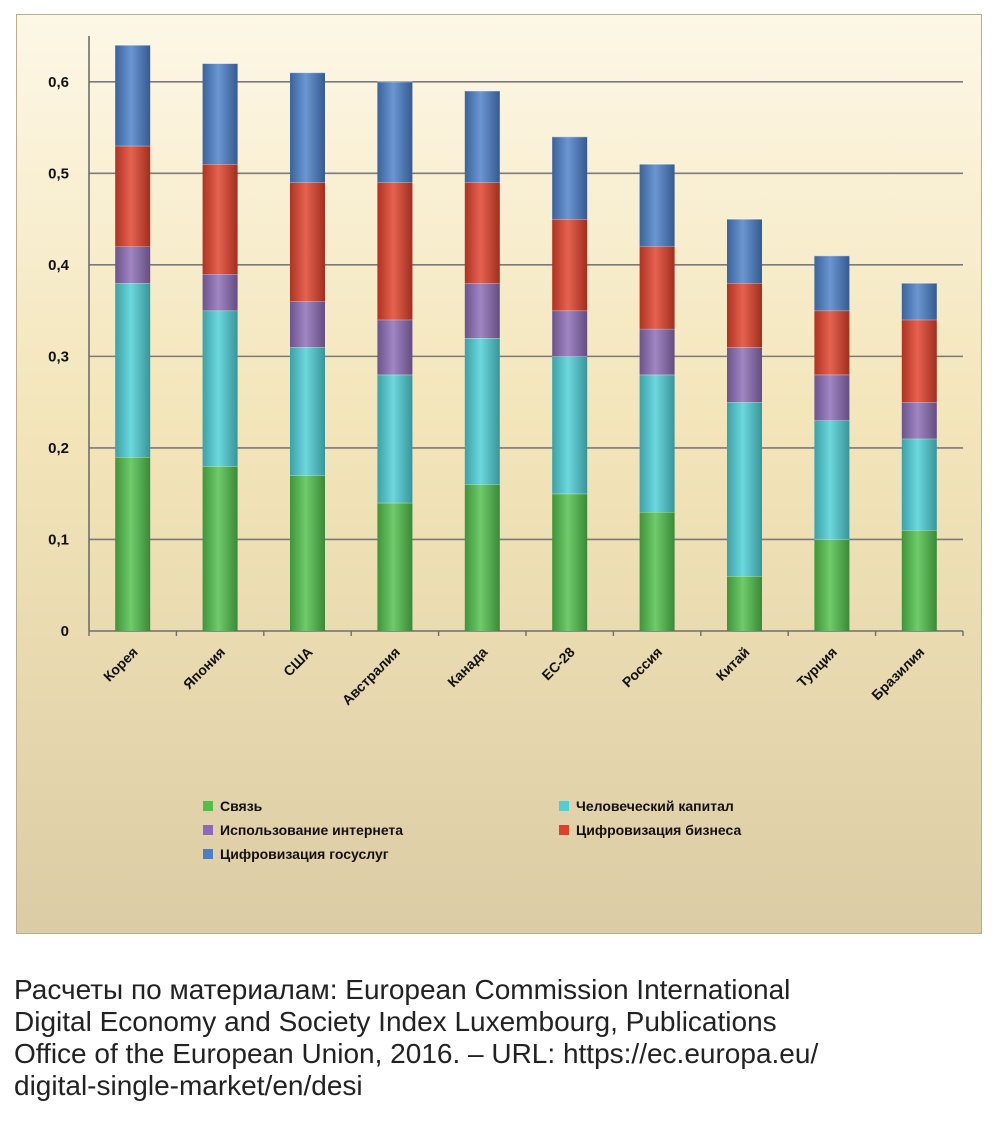 The height and width of the screenshot is (1146, 1000). What do you see at coordinates (188, 1085) in the screenshot?
I see `caption-line: digital-single-market/en/desi` at bounding box center [188, 1085].